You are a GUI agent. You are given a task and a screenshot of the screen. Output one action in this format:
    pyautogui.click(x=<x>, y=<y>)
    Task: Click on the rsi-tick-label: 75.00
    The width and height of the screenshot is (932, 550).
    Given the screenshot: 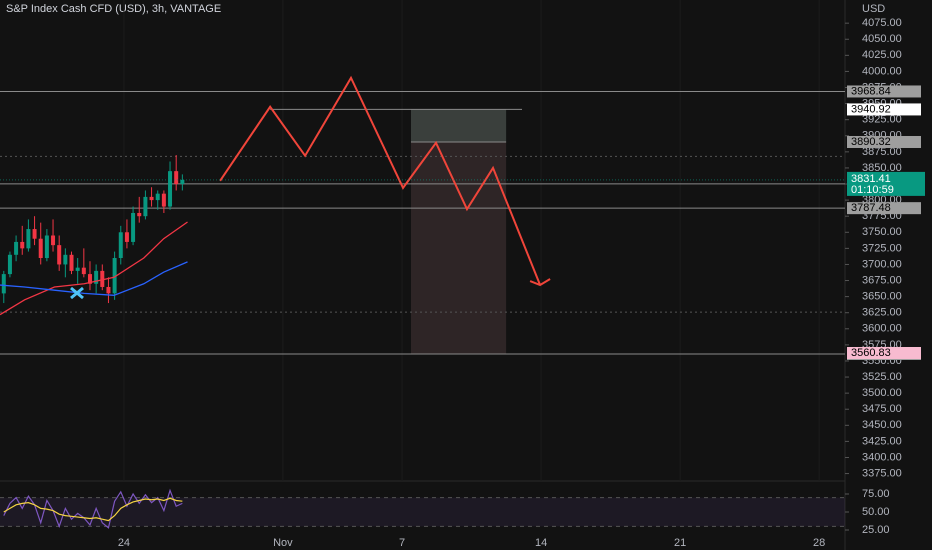 What is the action you would take?
    pyautogui.click(x=876, y=494)
    